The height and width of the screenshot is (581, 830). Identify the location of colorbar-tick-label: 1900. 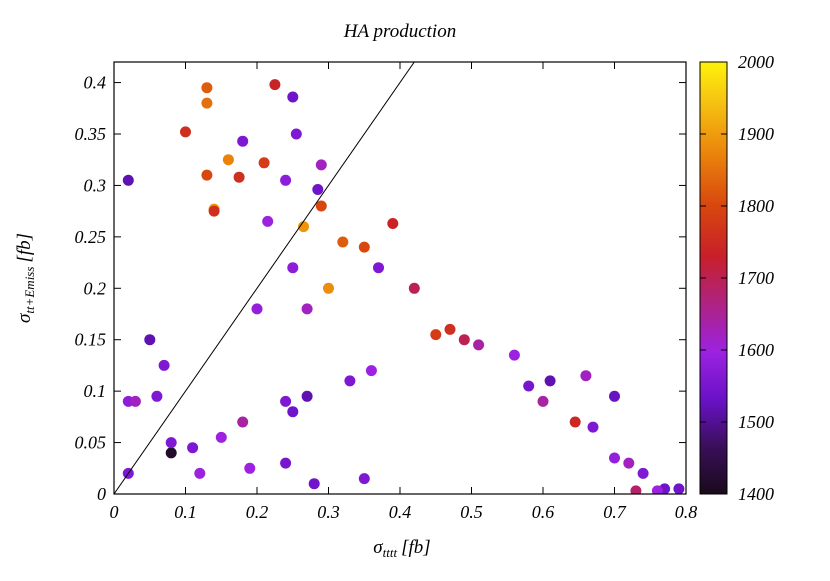
(756, 134).